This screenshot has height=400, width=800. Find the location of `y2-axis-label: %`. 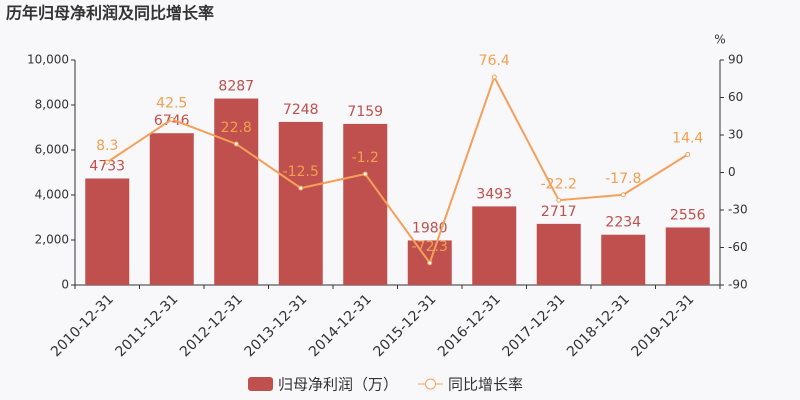

y2-axis-label: % is located at coordinates (719, 40).